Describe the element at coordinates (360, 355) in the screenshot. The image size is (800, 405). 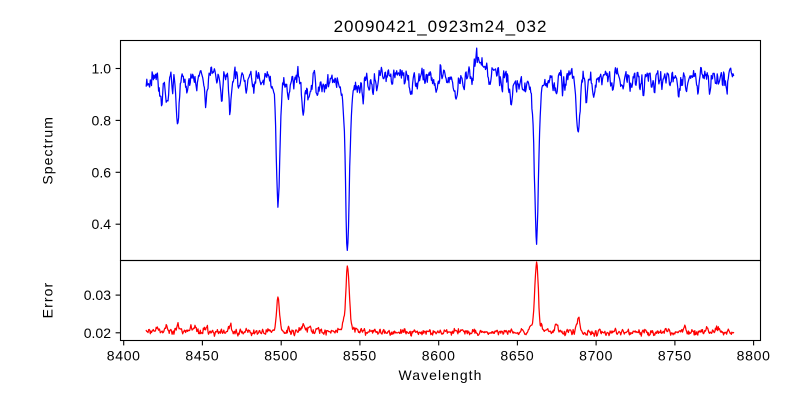
I see `svg-text: 8550` at that location.